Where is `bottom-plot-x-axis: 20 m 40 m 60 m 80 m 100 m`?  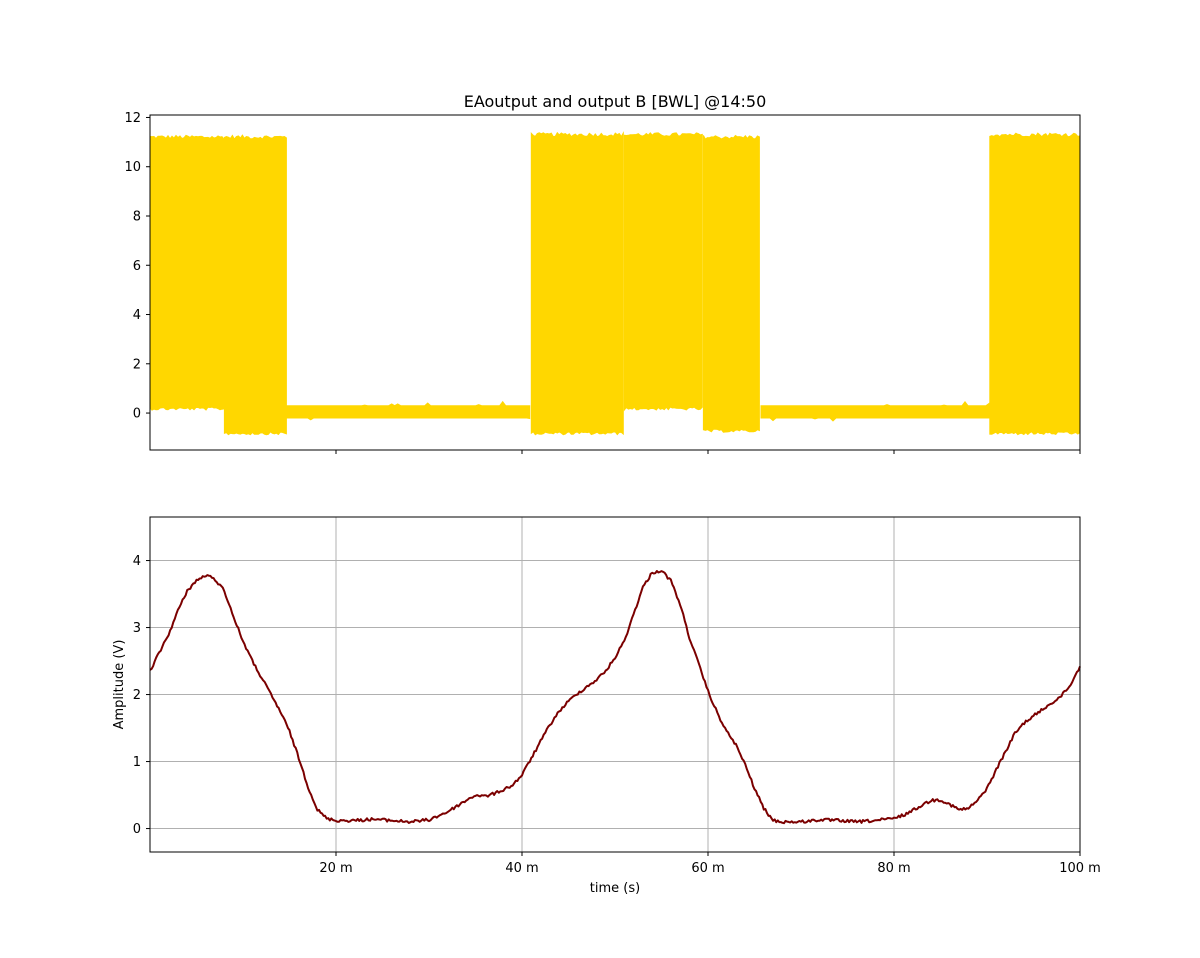 bottom-plot-x-axis: 20 m 40 m 60 m 80 m 100 m is located at coordinates (710, 864).